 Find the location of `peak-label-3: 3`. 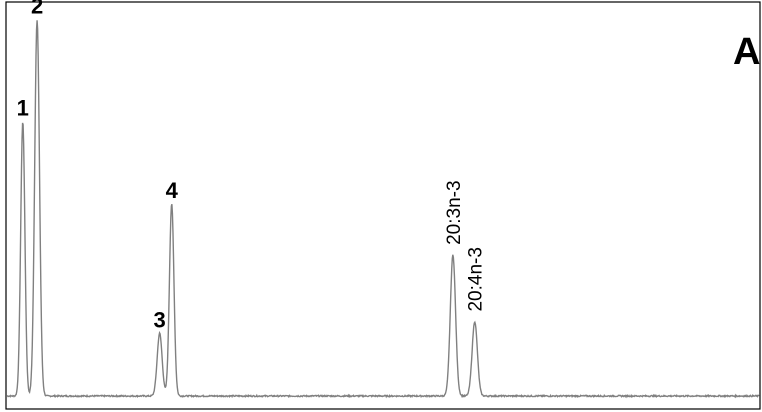

peak-label-3: 3 is located at coordinates (160, 319).